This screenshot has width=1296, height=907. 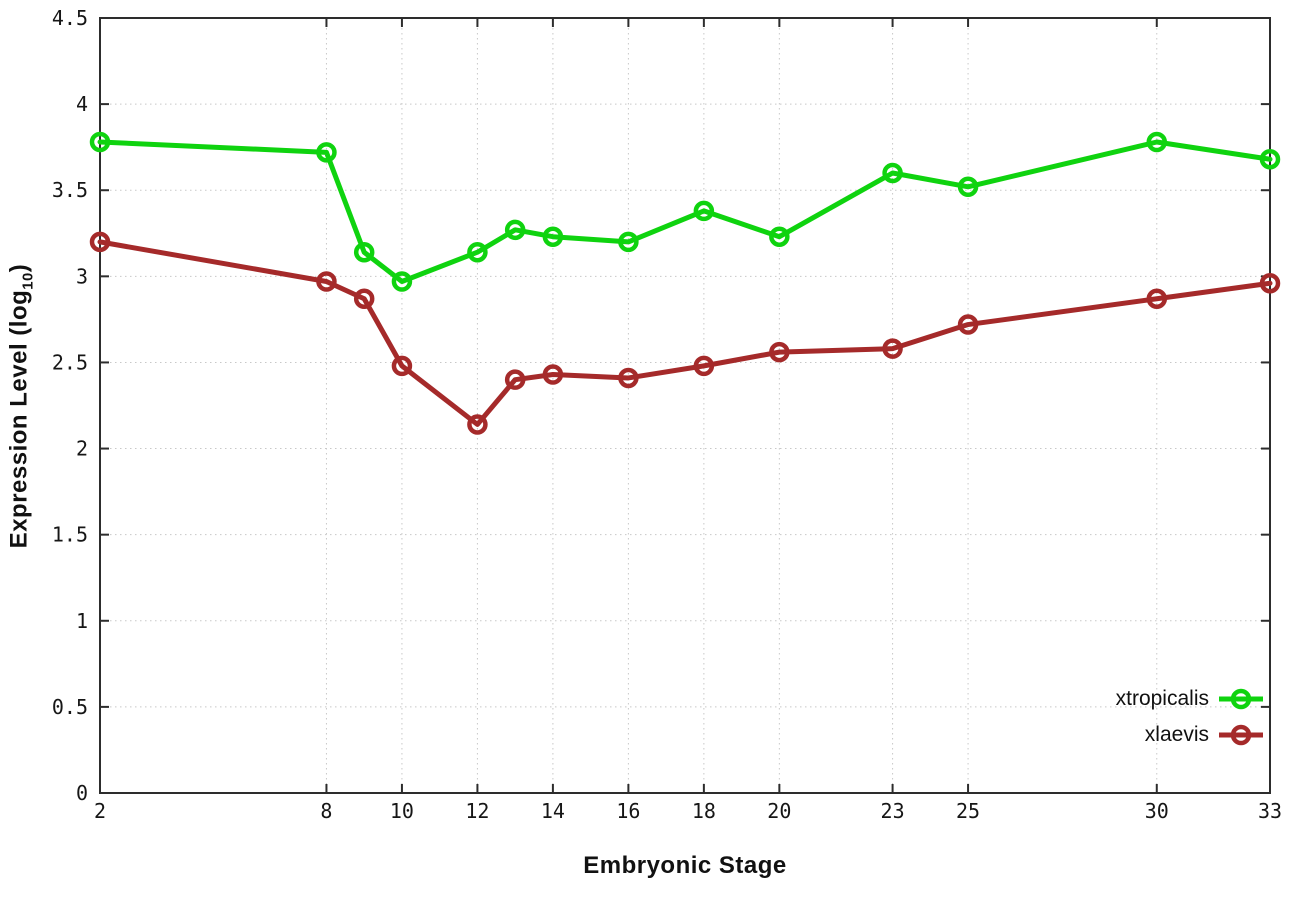 What do you see at coordinates (968, 811) in the screenshot?
I see `x-tick-label: 25` at bounding box center [968, 811].